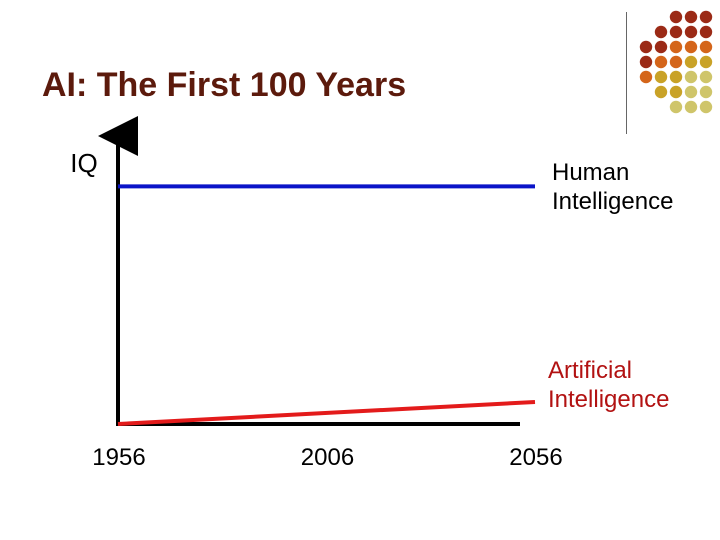 This screenshot has width=720, height=540. I want to click on x-tick-label: 1956, so click(118, 457).